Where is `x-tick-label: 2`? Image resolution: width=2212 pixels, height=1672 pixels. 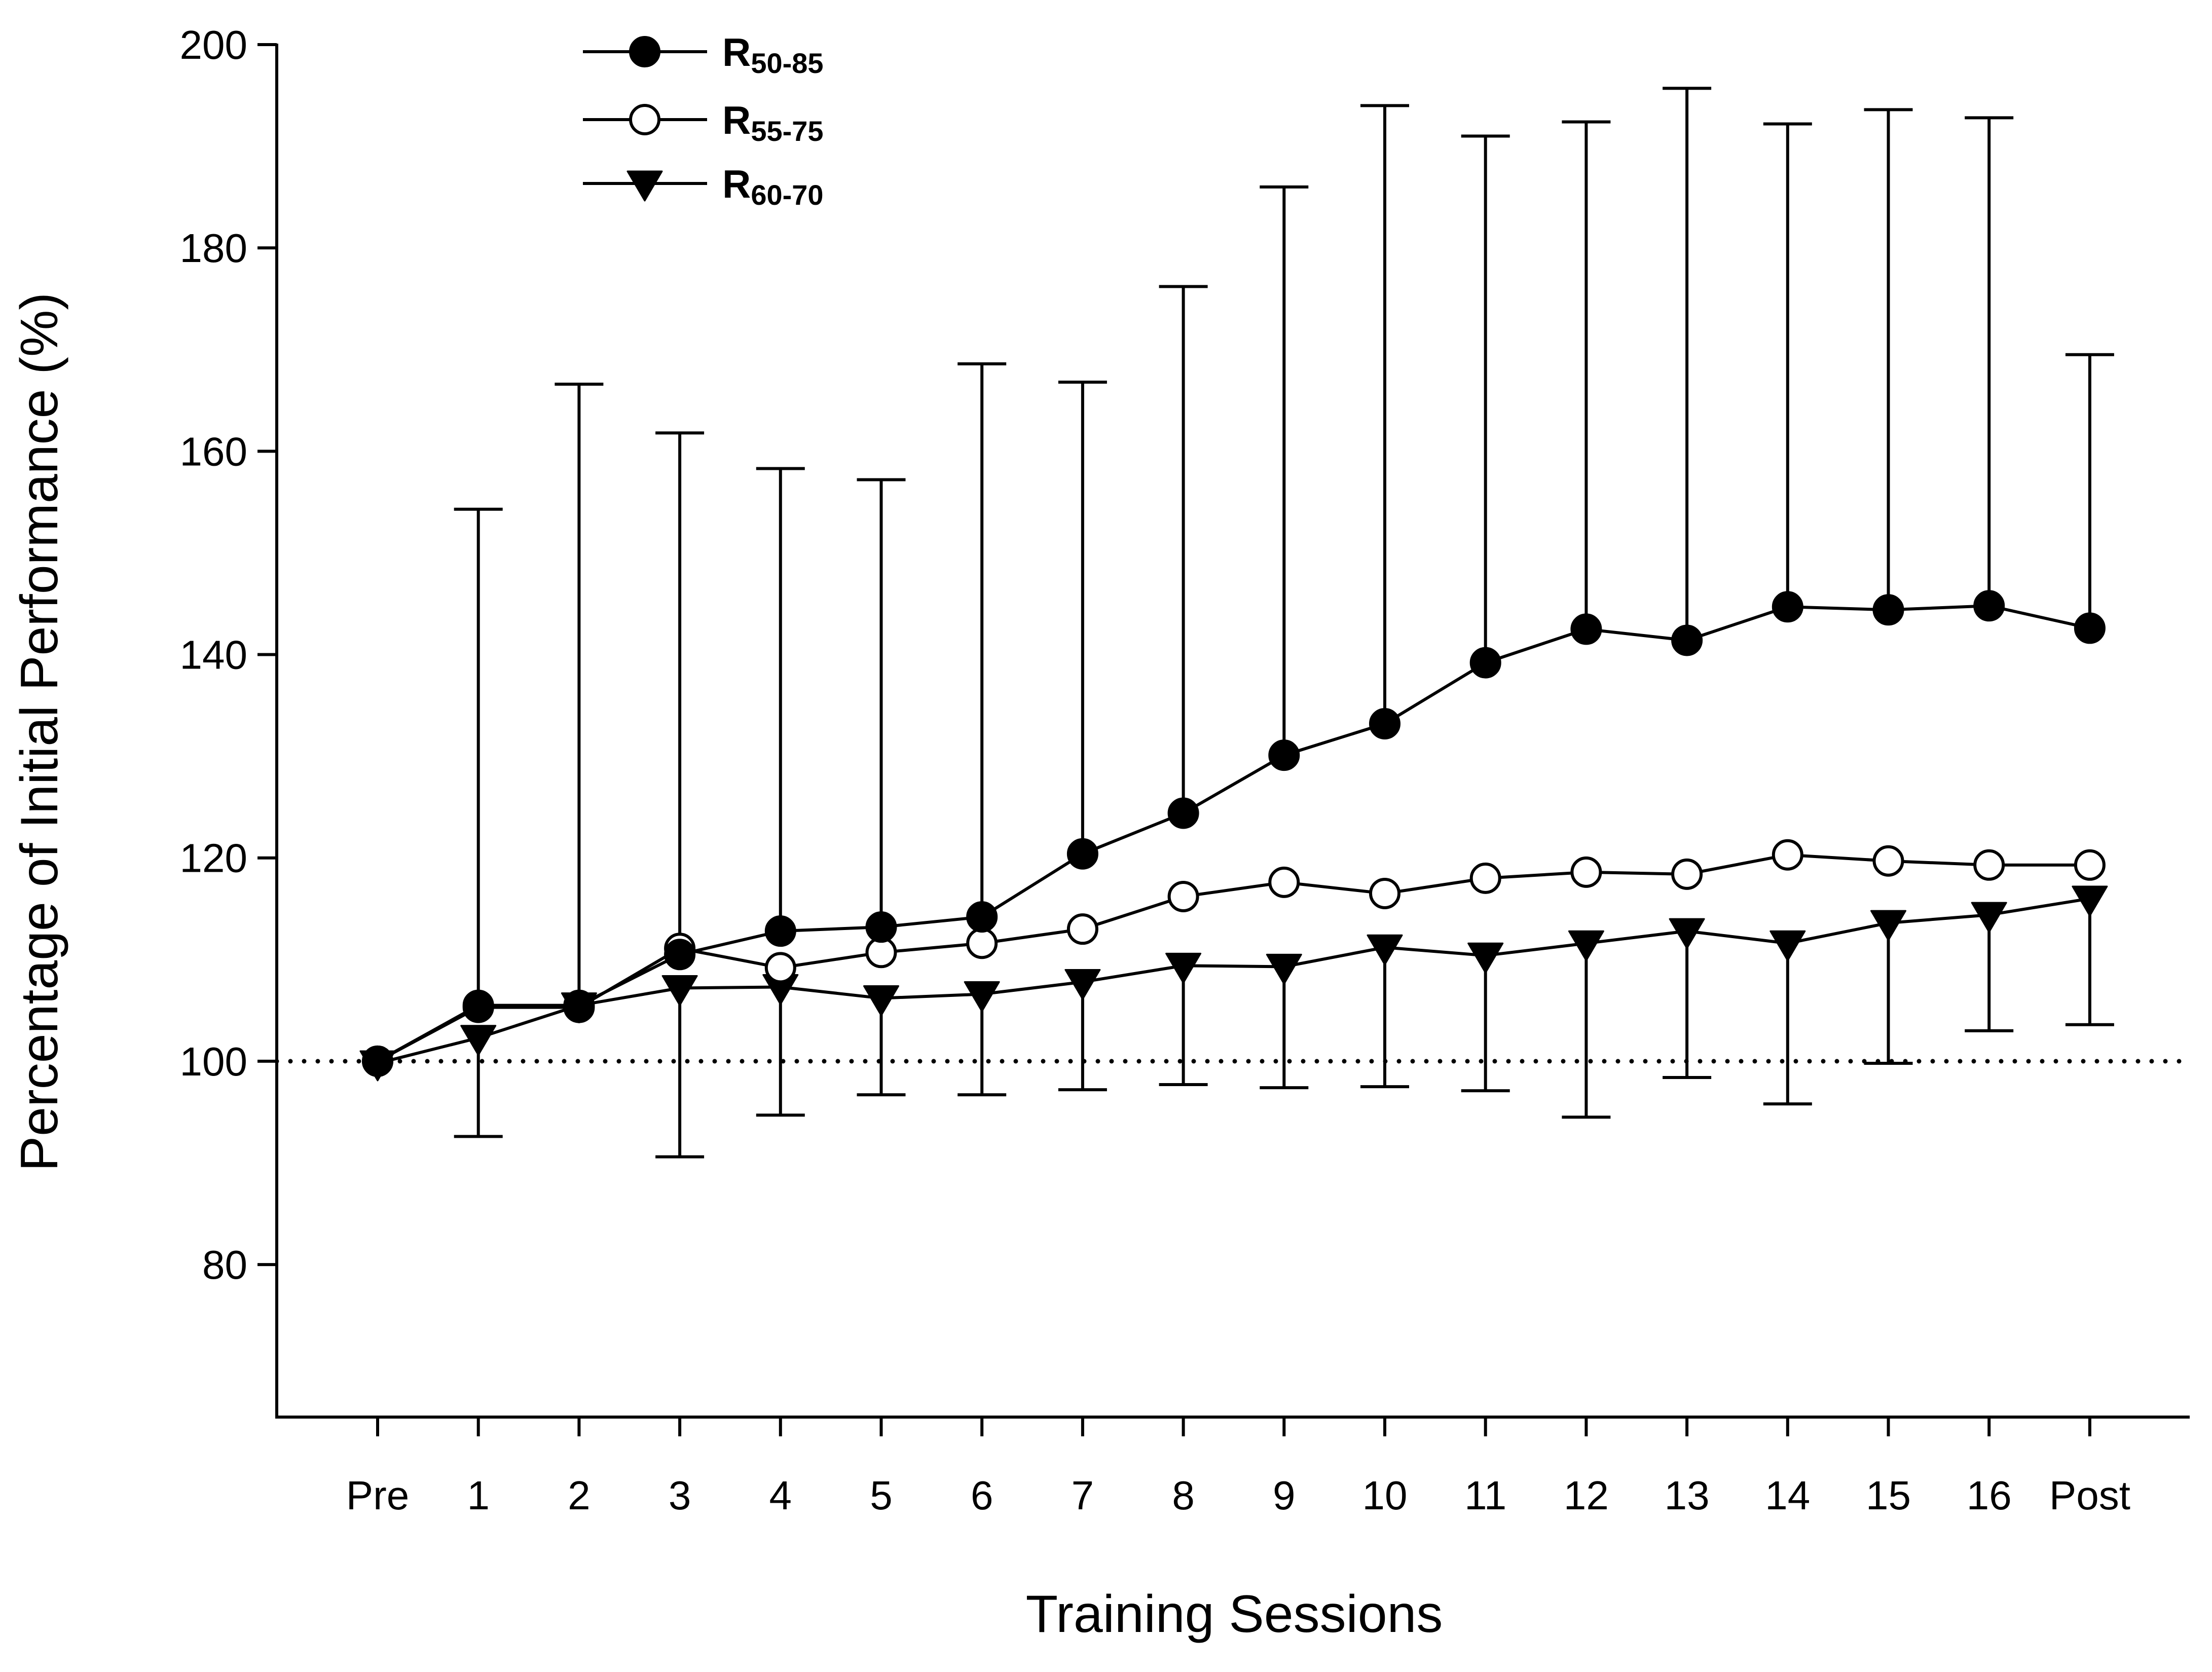
x-tick-label: 2 is located at coordinates (579, 1495).